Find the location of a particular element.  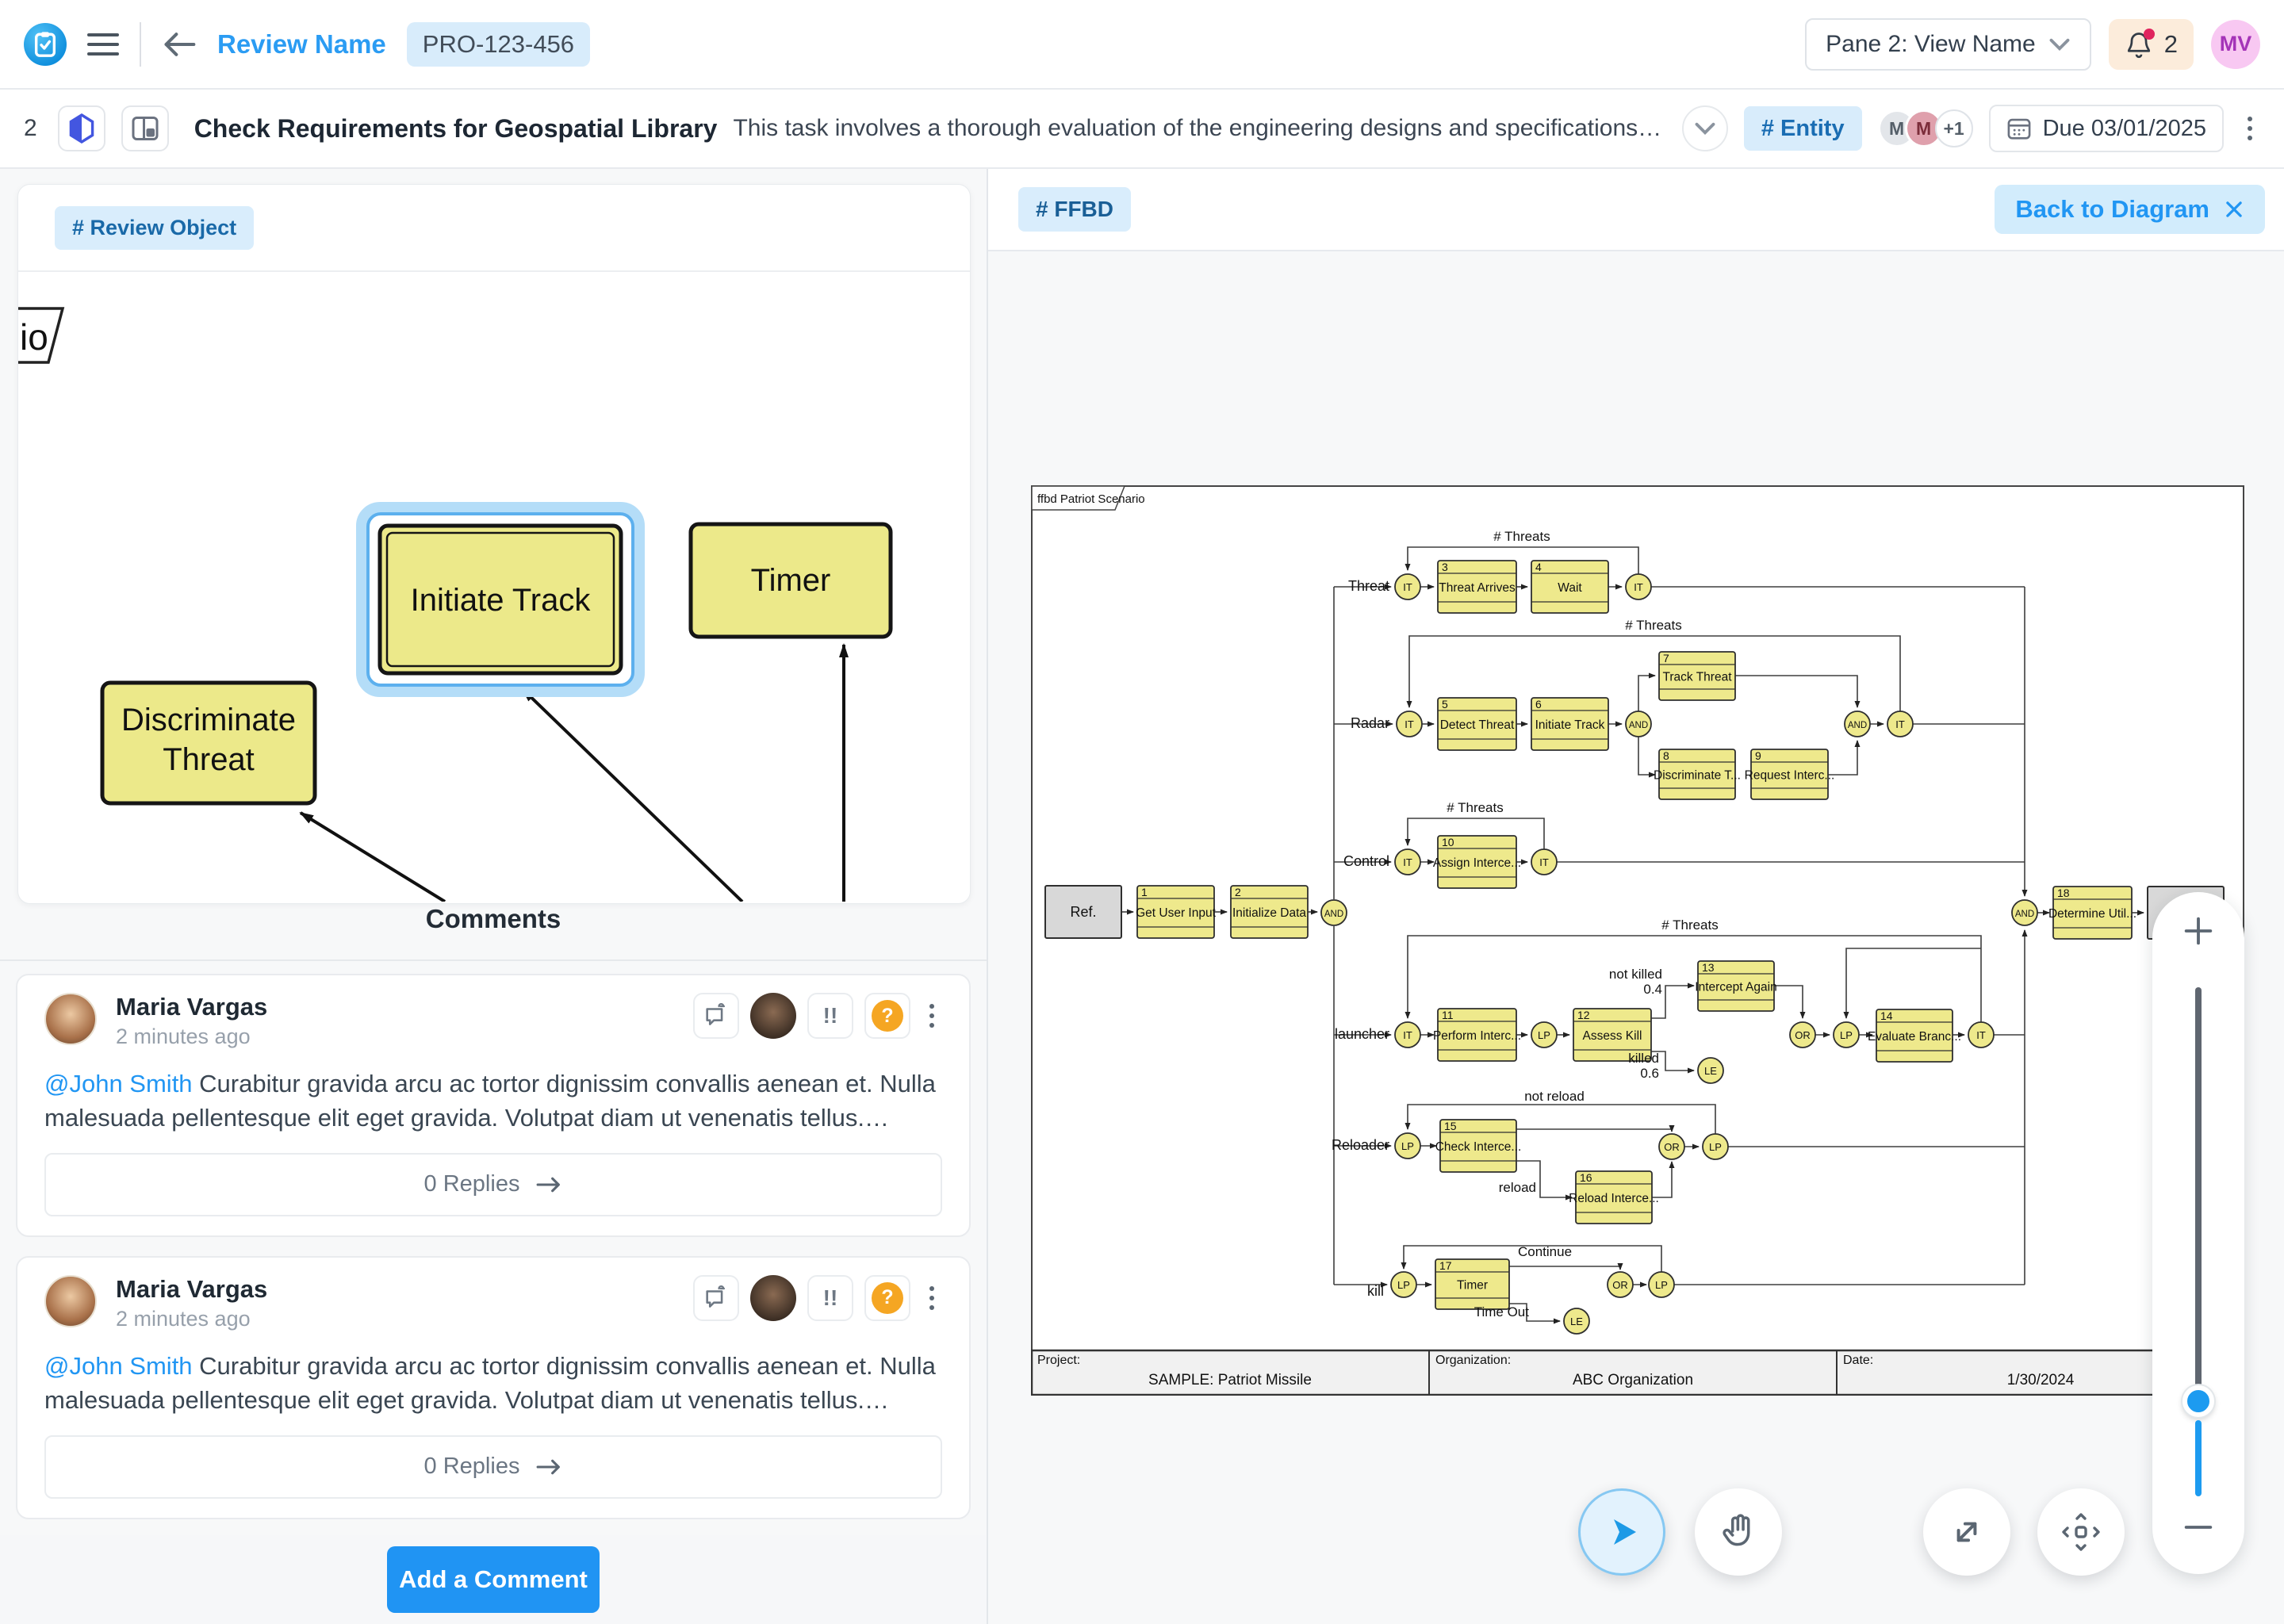

add-comment-button: Add a Comment is located at coordinates (493, 1579).